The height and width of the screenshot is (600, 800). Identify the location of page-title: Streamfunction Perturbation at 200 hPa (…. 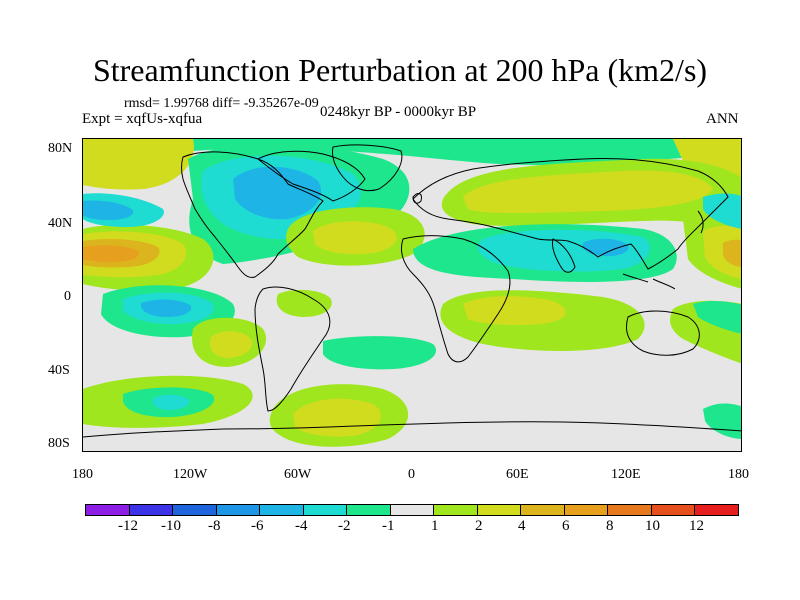
(400, 70).